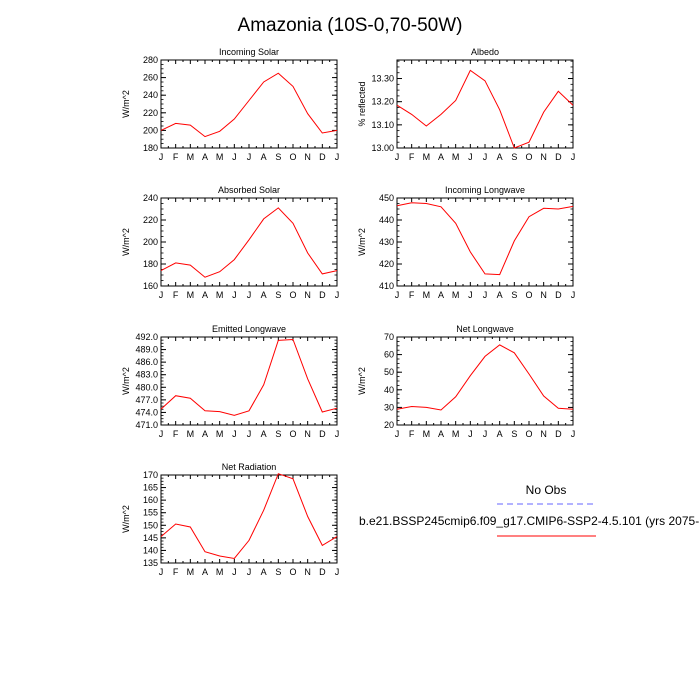  Describe the element at coordinates (382, 79) in the screenshot. I see `y-tick-label: 13.30` at that location.